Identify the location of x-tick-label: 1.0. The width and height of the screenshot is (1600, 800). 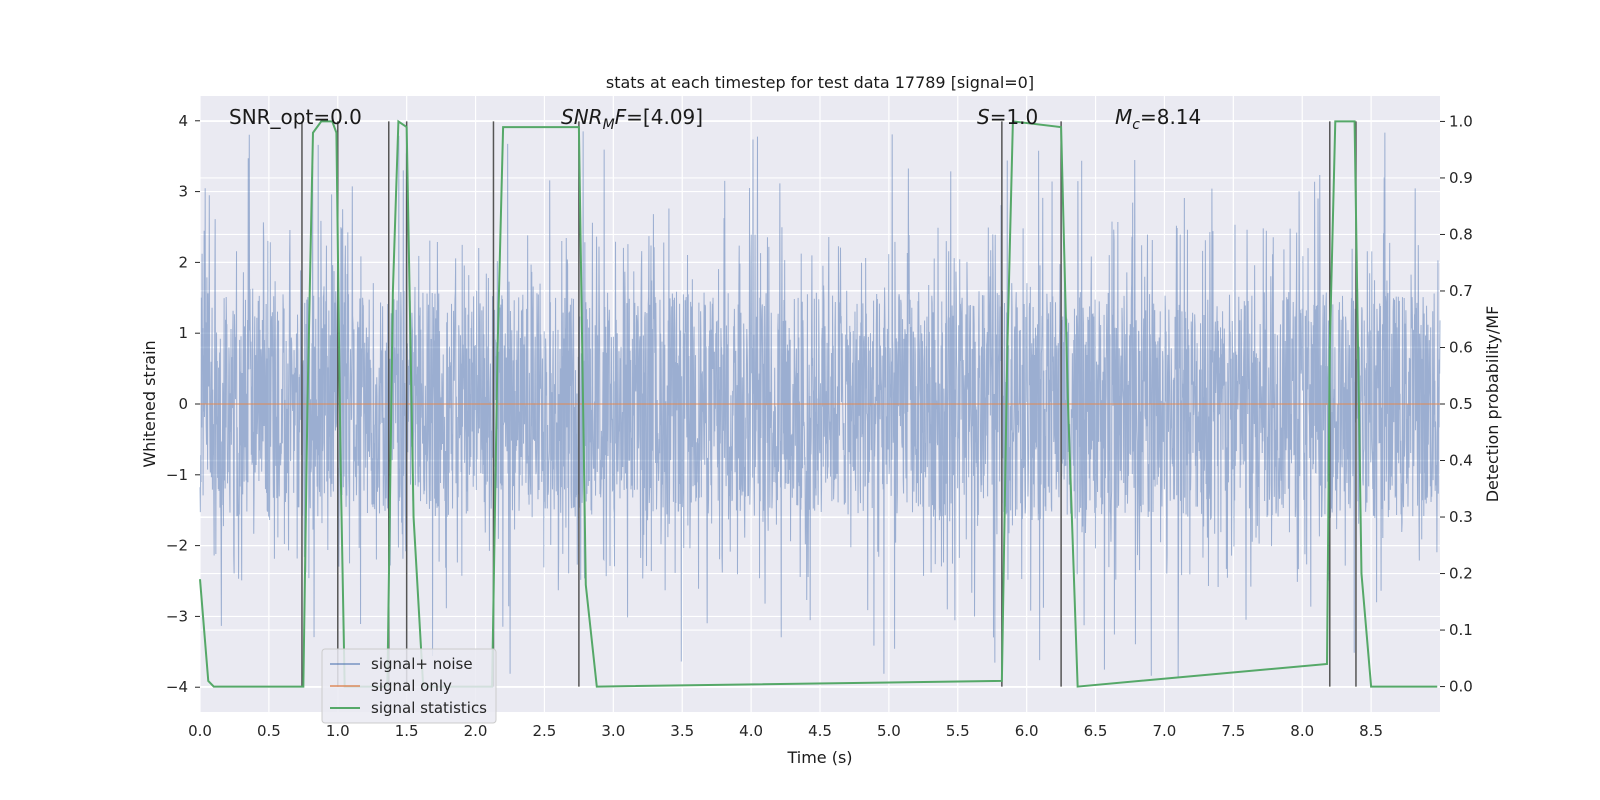
(338, 731).